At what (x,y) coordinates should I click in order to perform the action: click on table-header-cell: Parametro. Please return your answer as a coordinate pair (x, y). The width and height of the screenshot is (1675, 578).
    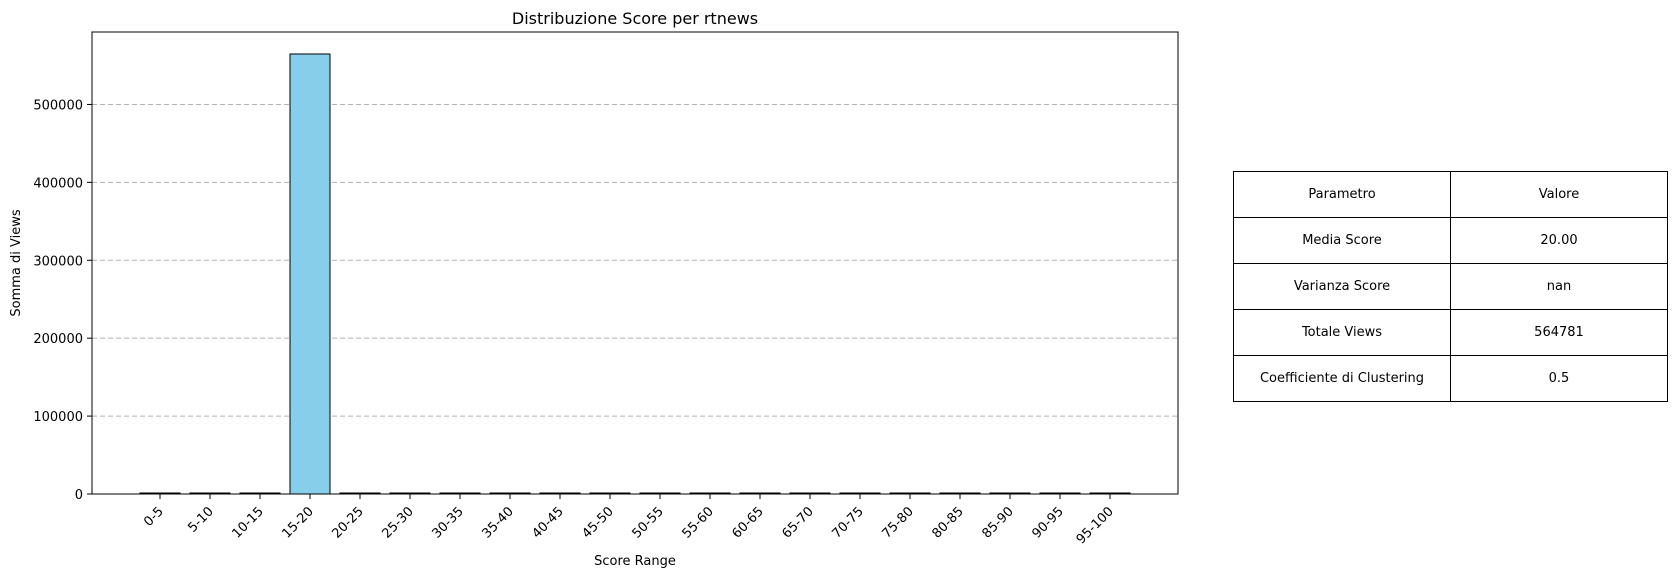
    Looking at the image, I should click on (1342, 194).